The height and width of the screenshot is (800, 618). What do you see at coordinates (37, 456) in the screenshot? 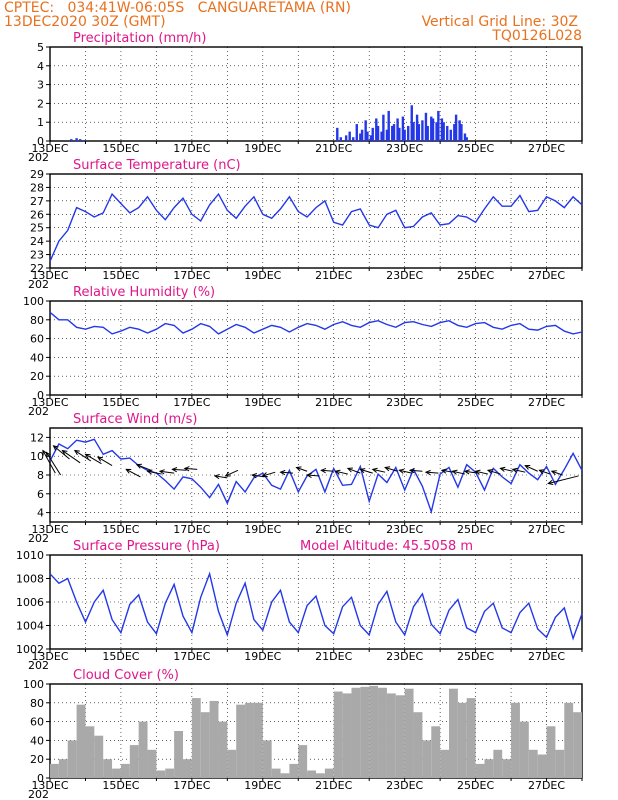
I see `y-tick-label: 10` at bounding box center [37, 456].